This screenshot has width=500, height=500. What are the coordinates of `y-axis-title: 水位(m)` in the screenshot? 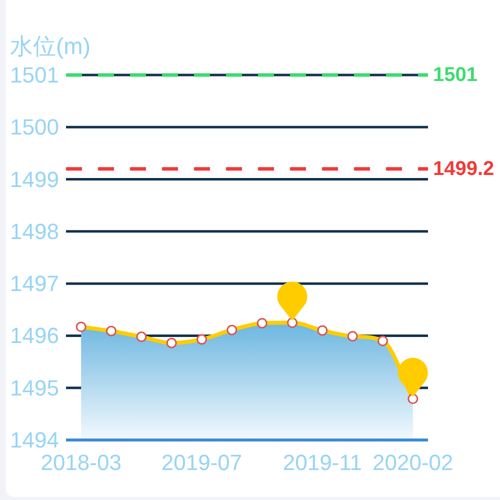 It's located at (50, 46).